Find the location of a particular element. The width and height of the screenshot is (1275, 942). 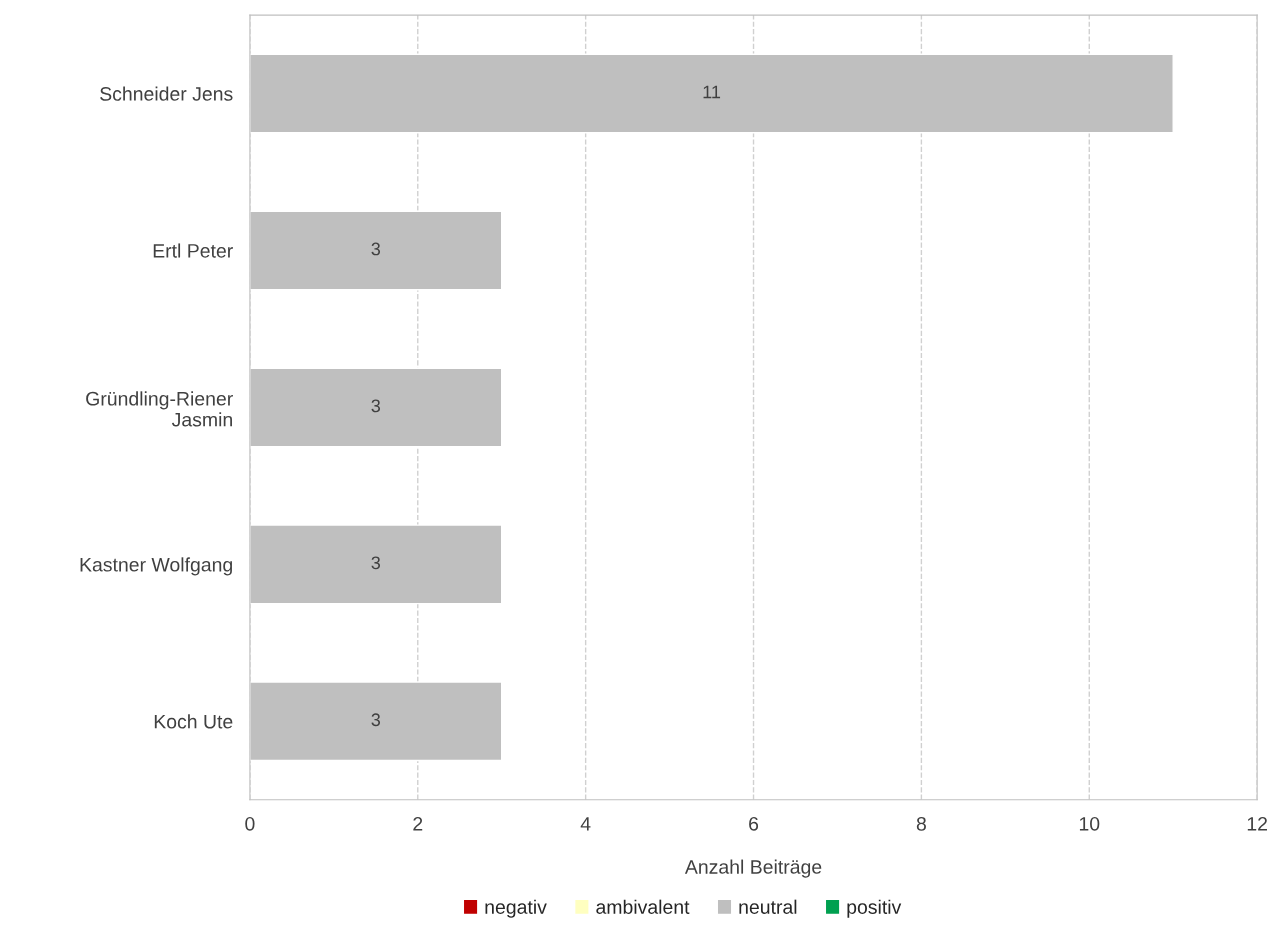

x-tick-label: 4 is located at coordinates (585, 824).